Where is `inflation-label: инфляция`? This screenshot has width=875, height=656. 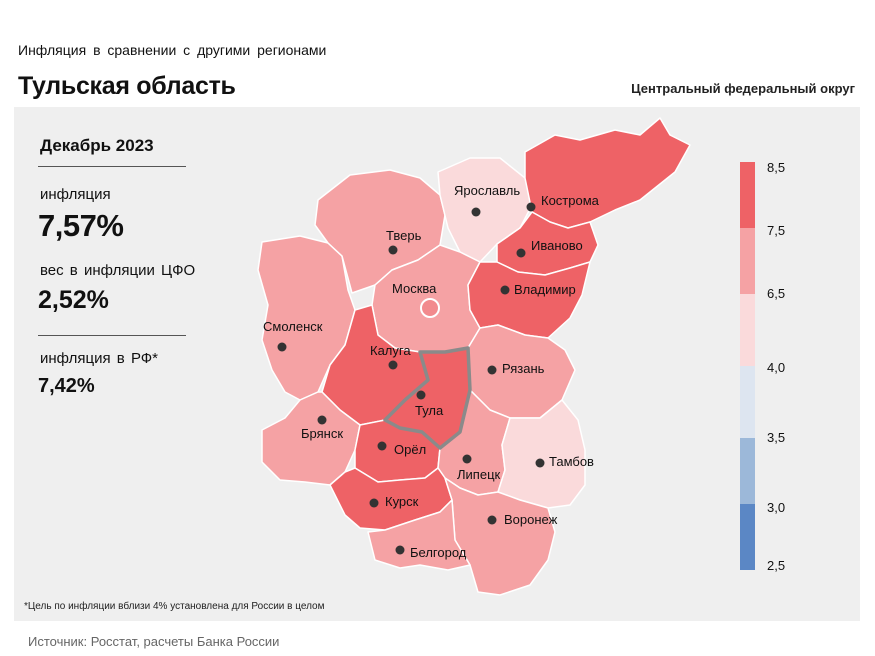 inflation-label: инфляция is located at coordinates (75, 194).